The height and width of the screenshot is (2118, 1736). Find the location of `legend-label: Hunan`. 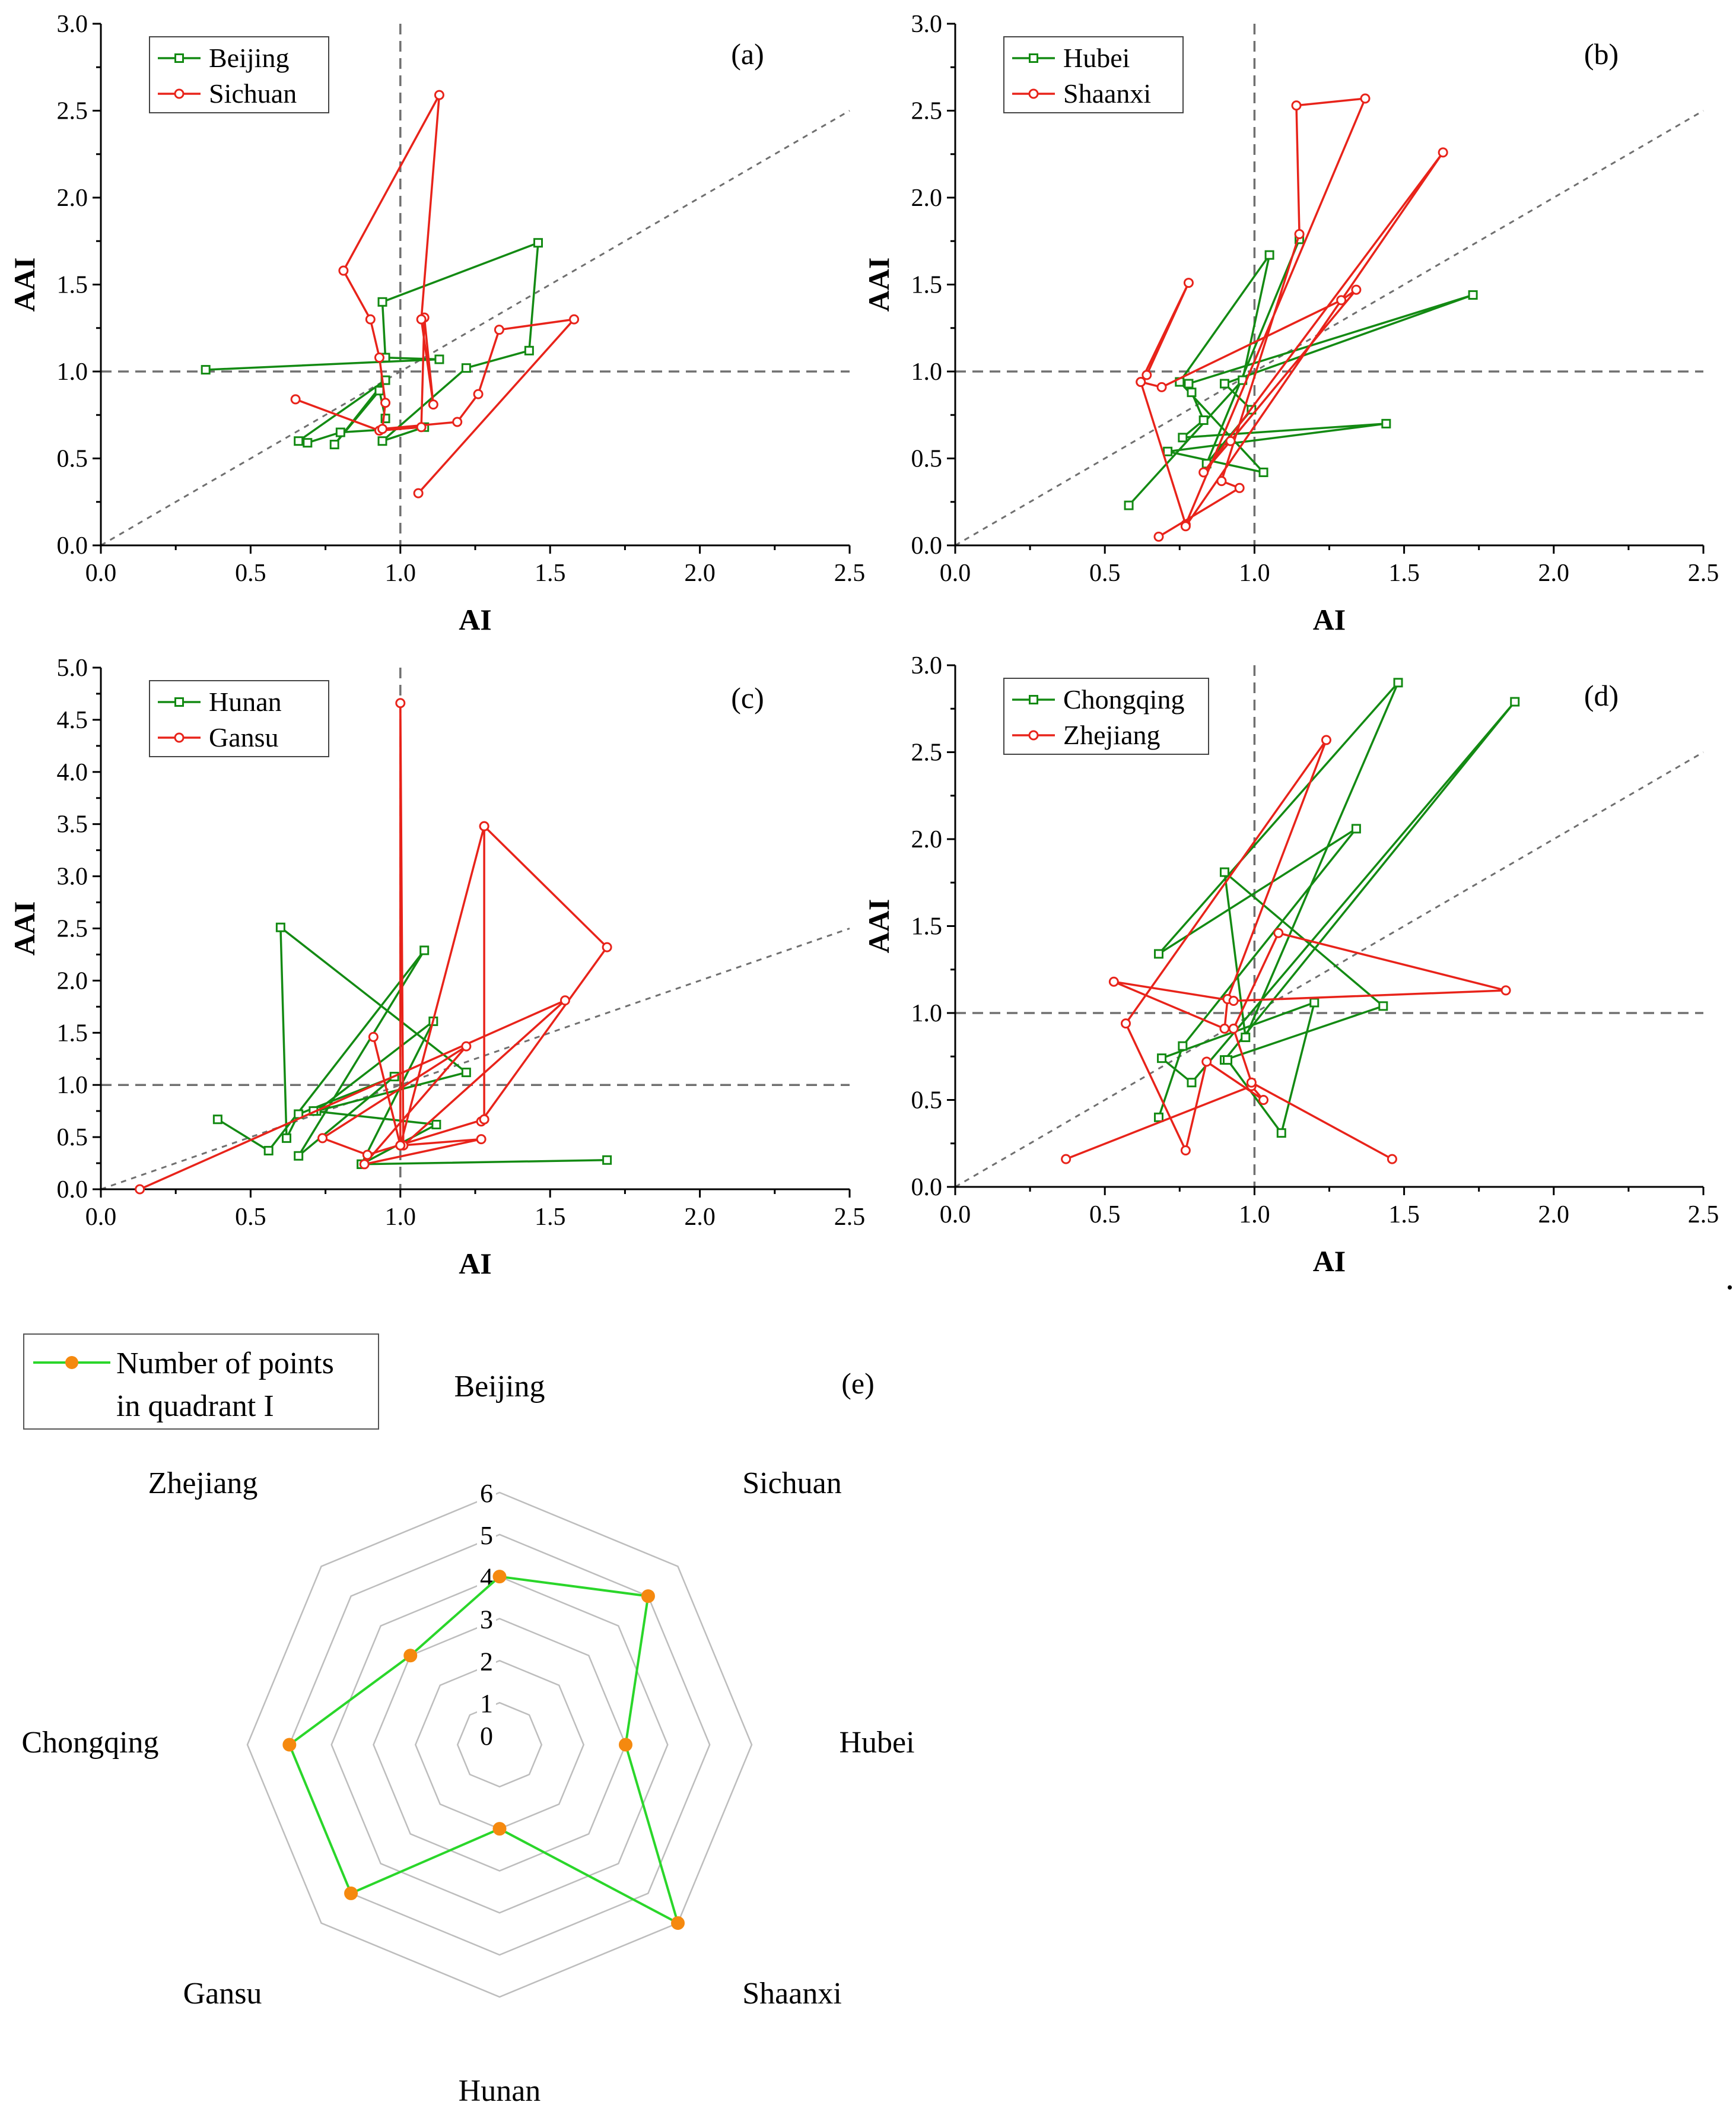

legend-label: Hunan is located at coordinates (245, 702).